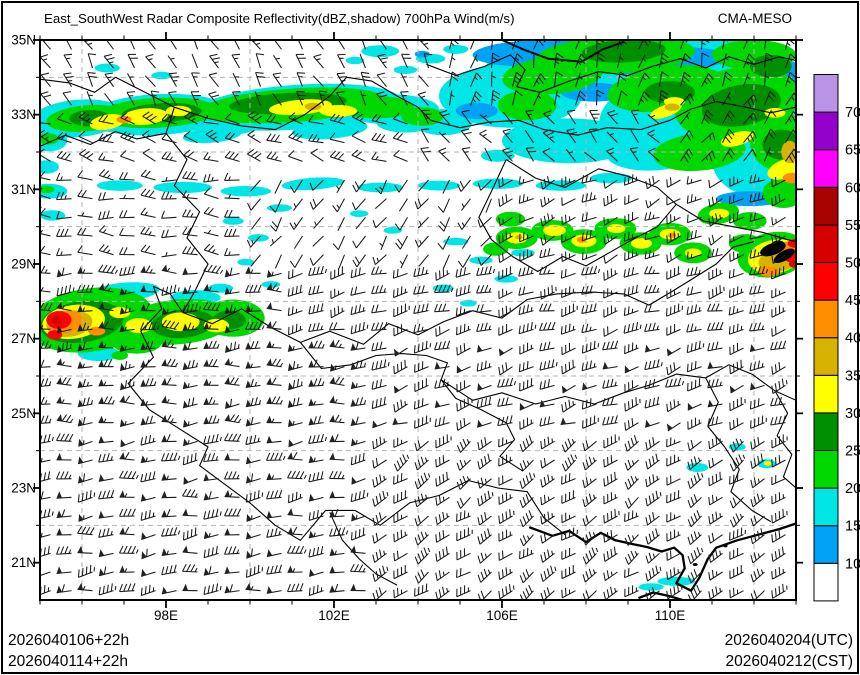  I want to click on colorbar-label: 10, so click(852, 564).